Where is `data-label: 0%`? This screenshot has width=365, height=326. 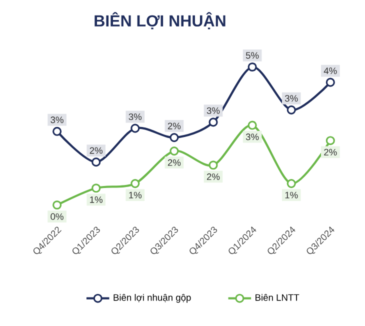 data-label: 0% is located at coordinates (57, 216).